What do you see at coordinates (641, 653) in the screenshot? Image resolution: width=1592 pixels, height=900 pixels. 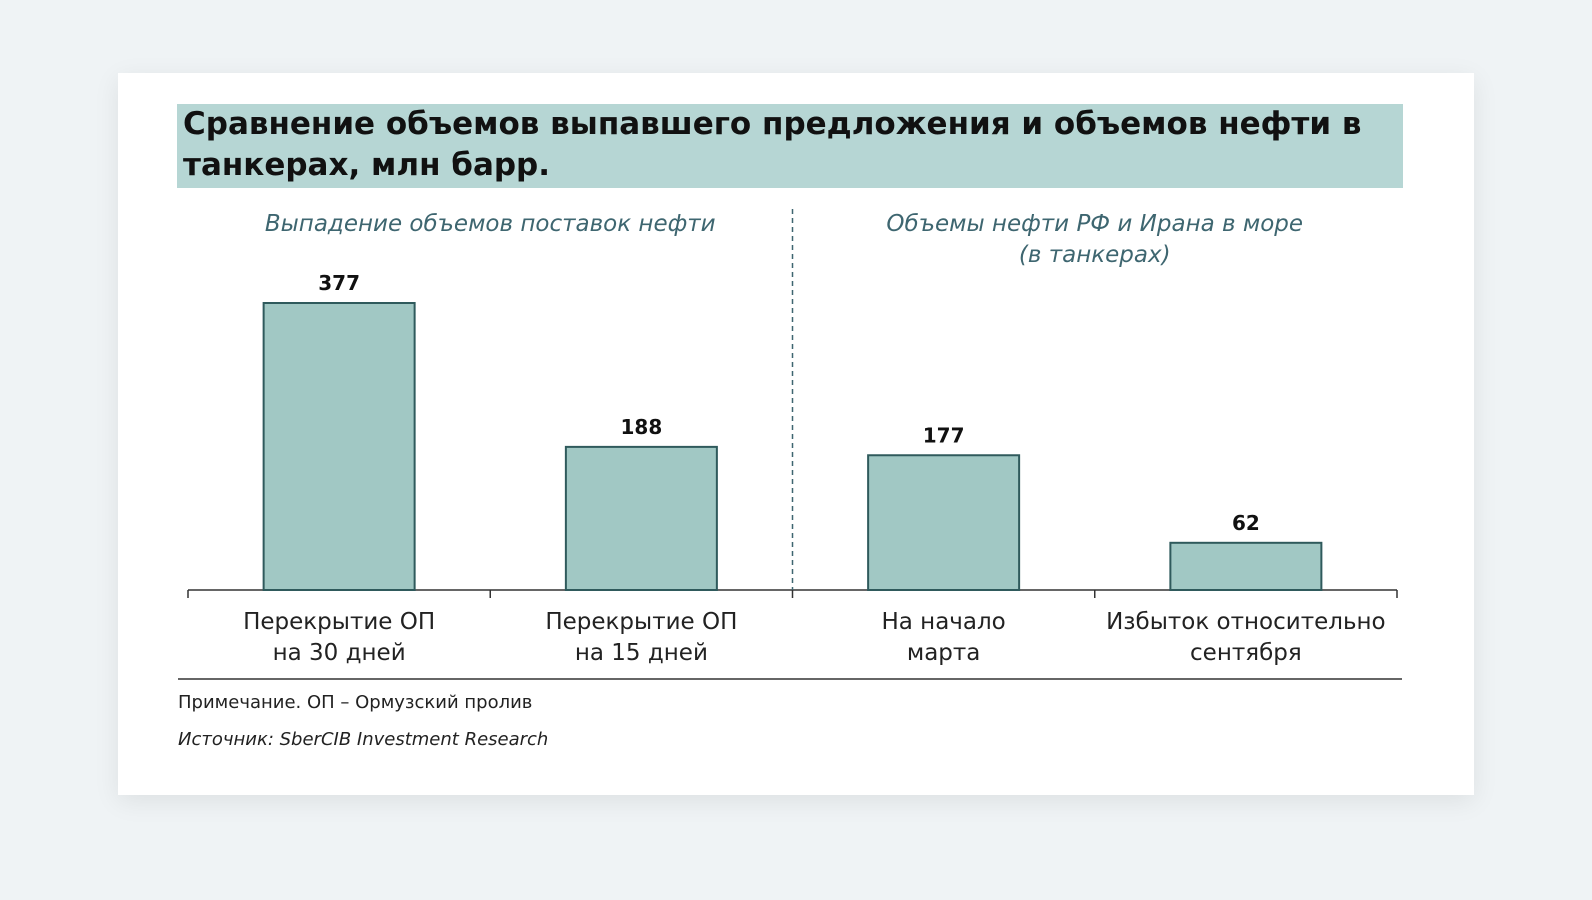 I see `category-label: на 15 дней` at bounding box center [641, 653].